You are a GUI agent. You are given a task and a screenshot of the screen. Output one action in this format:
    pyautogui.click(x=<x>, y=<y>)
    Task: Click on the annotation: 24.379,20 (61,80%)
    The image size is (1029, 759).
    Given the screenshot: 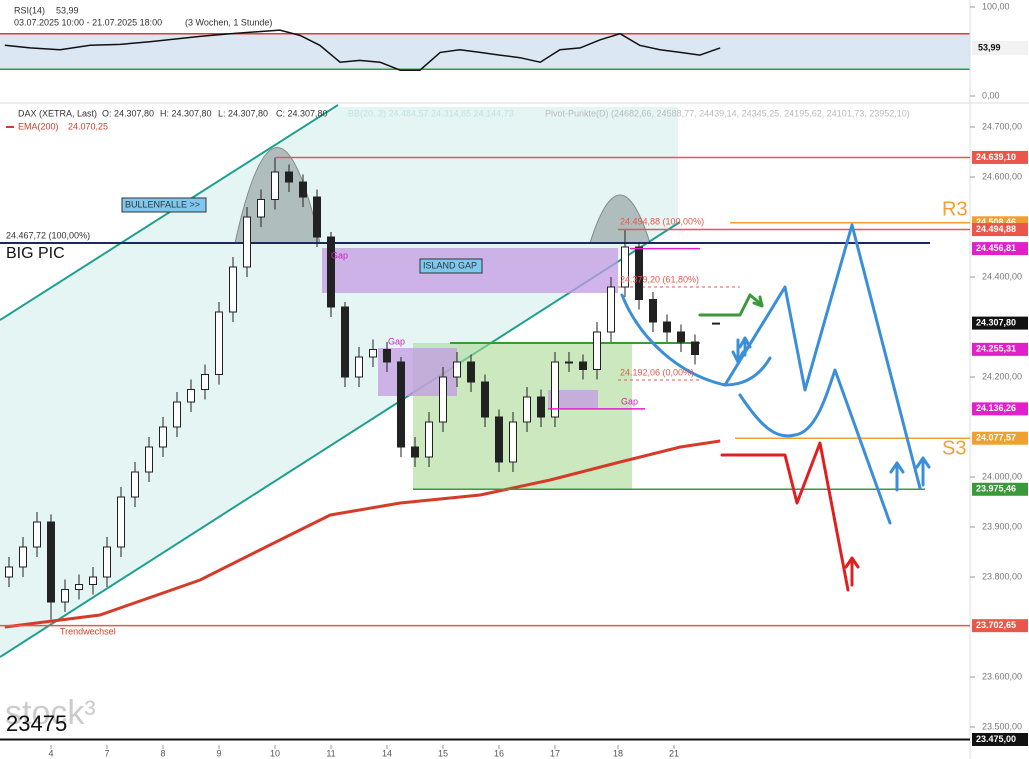 What is the action you would take?
    pyautogui.click(x=659, y=279)
    